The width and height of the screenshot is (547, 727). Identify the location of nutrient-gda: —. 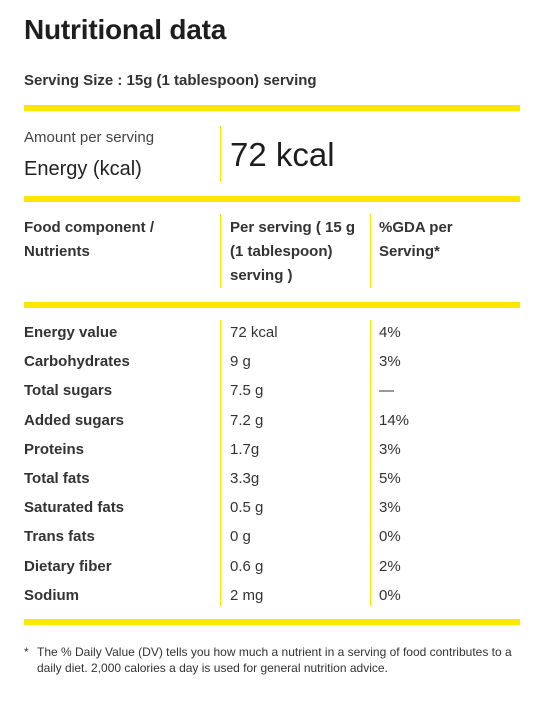
(386, 390).